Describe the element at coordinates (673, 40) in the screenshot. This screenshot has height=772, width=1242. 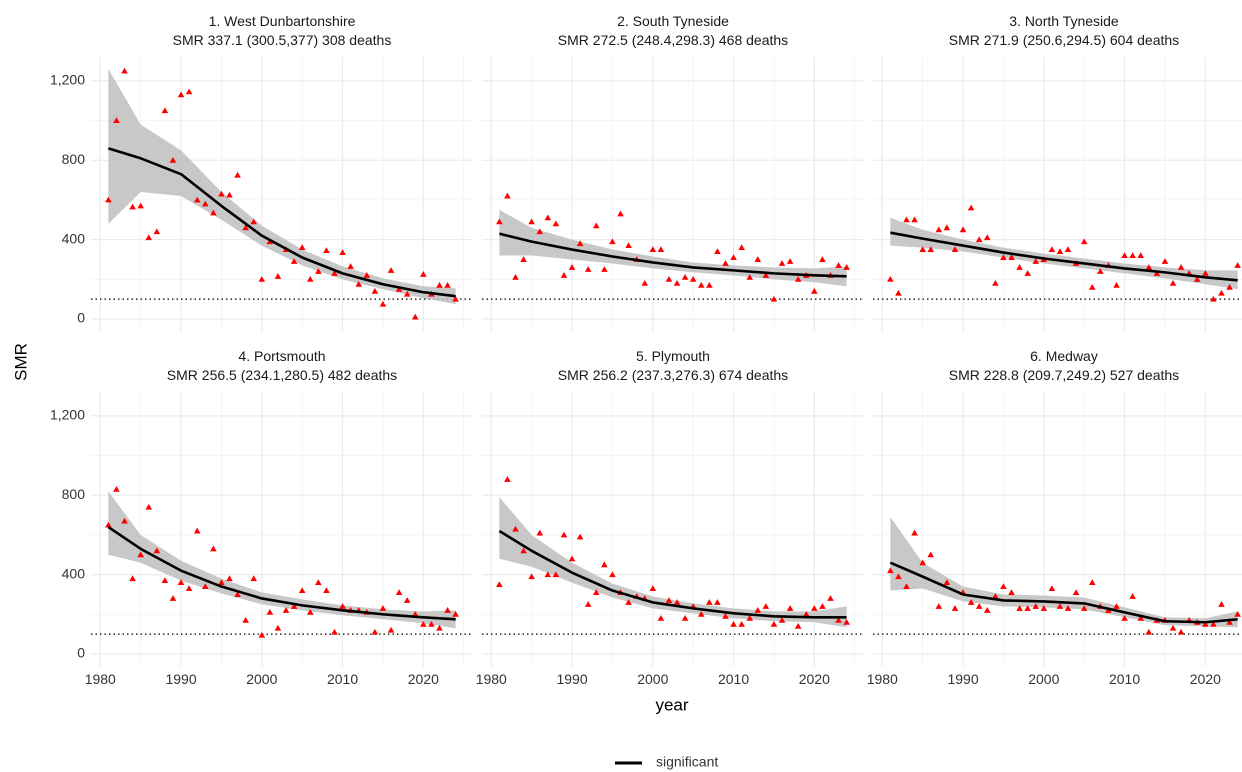
I see `panel-subtitle: SMR 272.5 (248.4,298.3) 468 deaths` at that location.